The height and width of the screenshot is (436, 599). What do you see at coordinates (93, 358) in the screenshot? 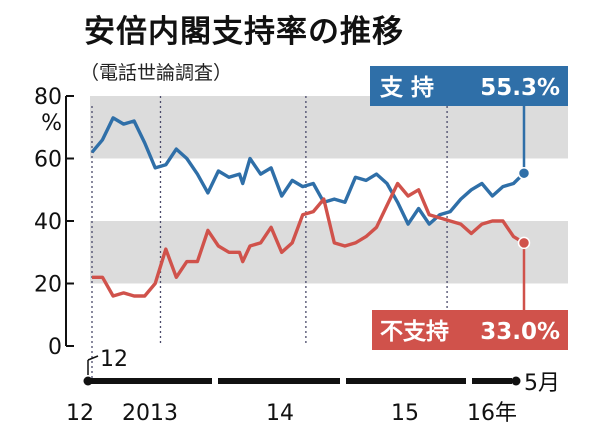
I see `start-callout-tick` at bounding box center [93, 358].